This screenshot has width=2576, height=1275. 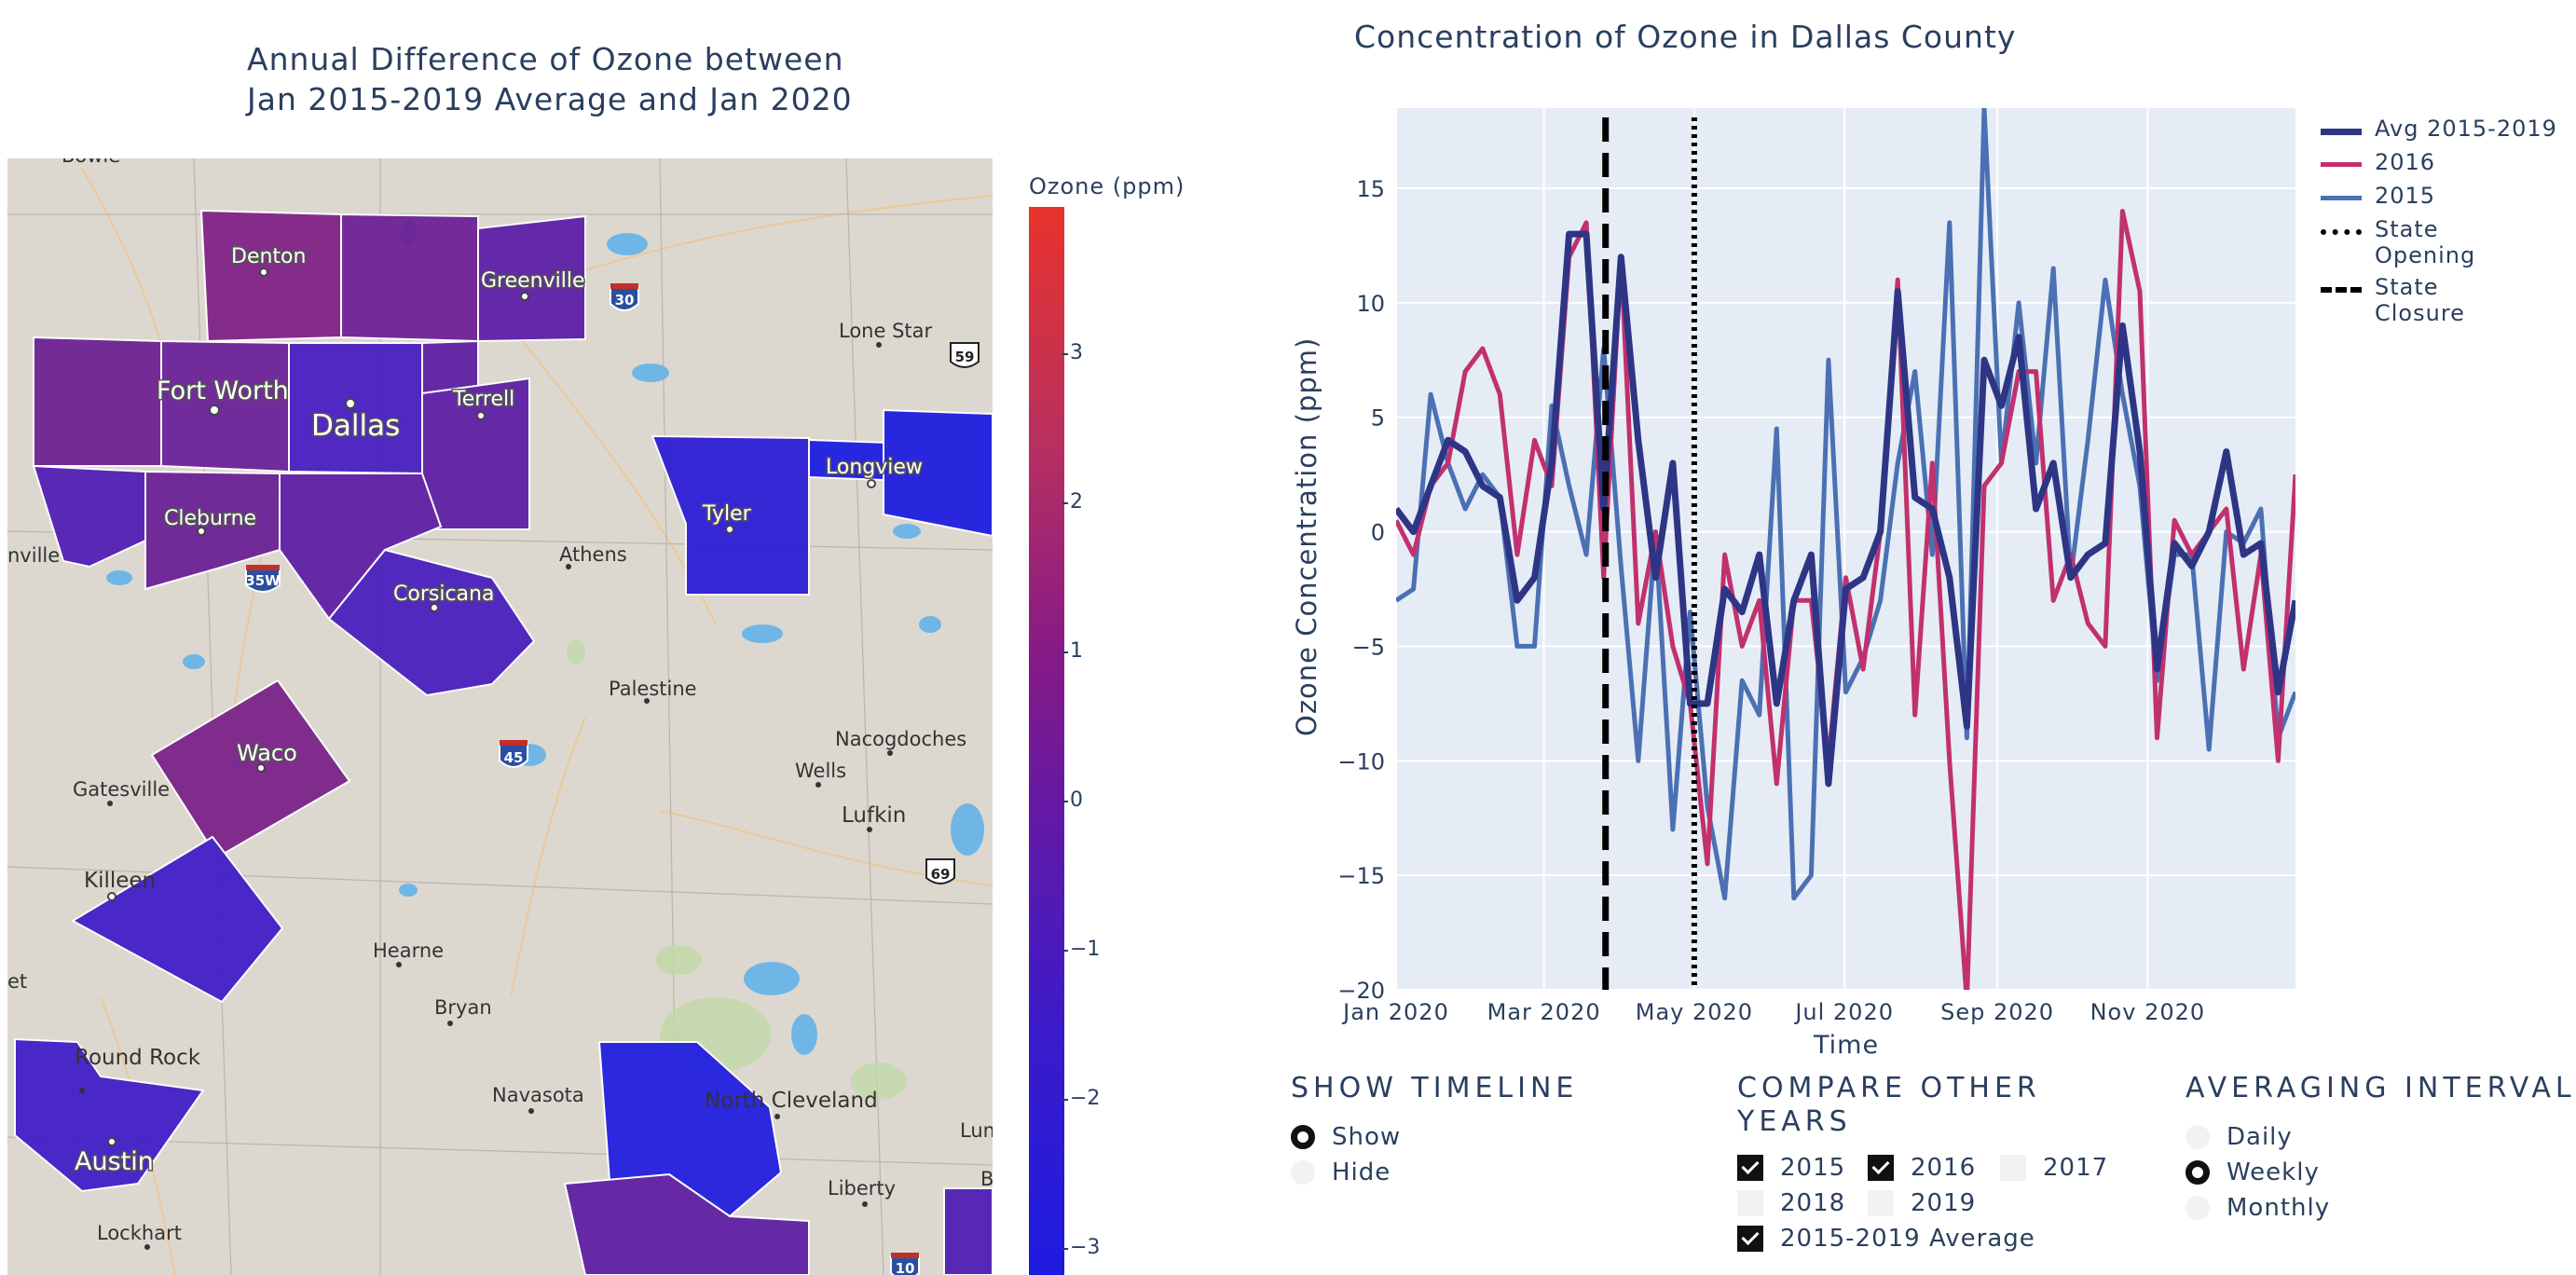 What do you see at coordinates (1378, 418) in the screenshot?
I see `y-tick-label: 5` at bounding box center [1378, 418].